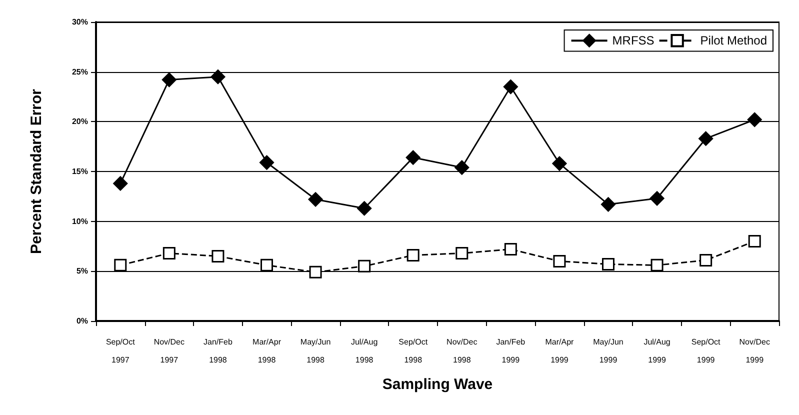  I want to click on x-tick-label: Jan/Feb 1998, so click(218, 351).